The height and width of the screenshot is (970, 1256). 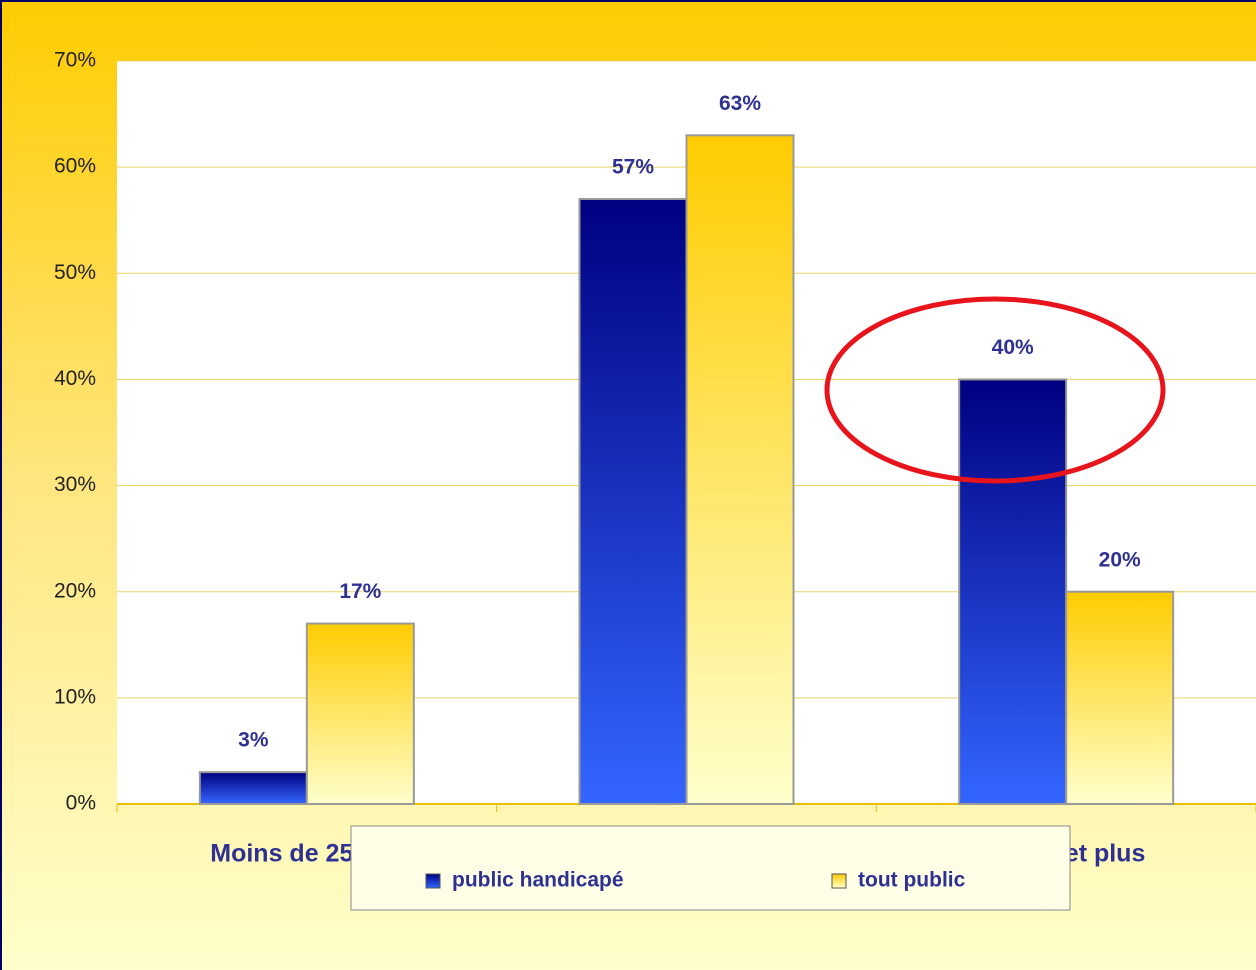 I want to click on value-label: 40%, so click(x=1013, y=347).